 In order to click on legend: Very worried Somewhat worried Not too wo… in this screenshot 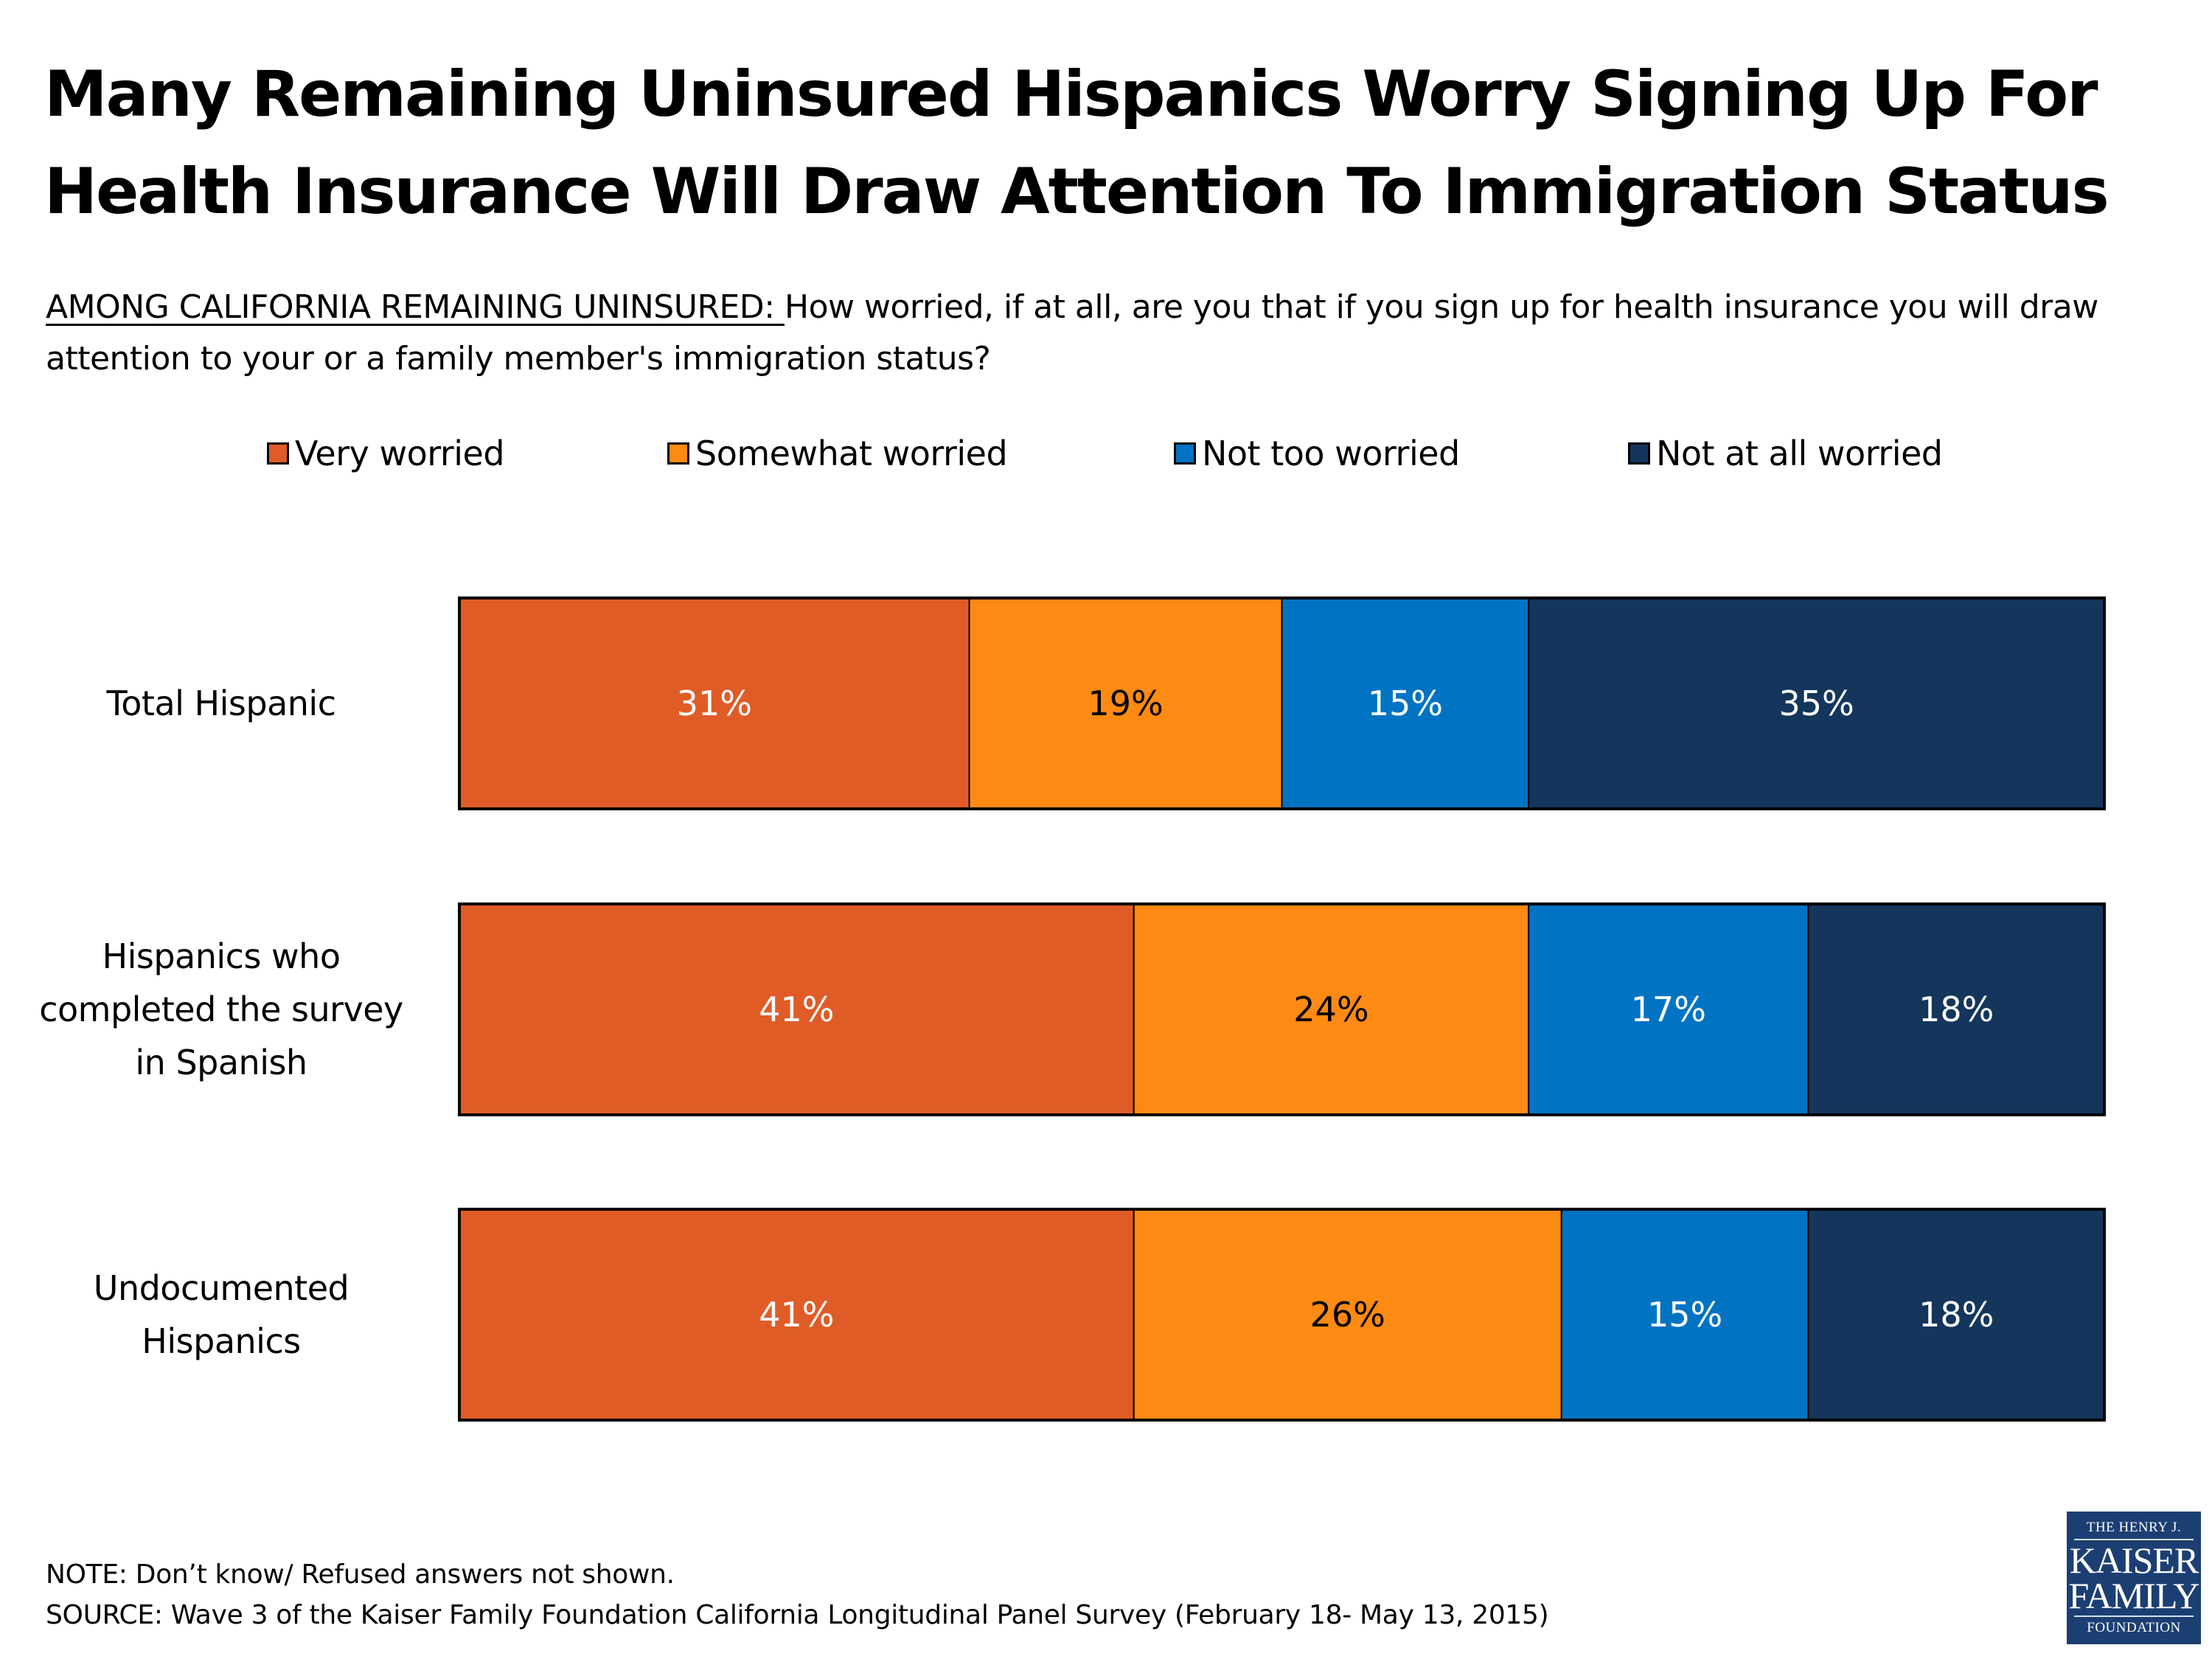, I will do `click(1106, 453)`.